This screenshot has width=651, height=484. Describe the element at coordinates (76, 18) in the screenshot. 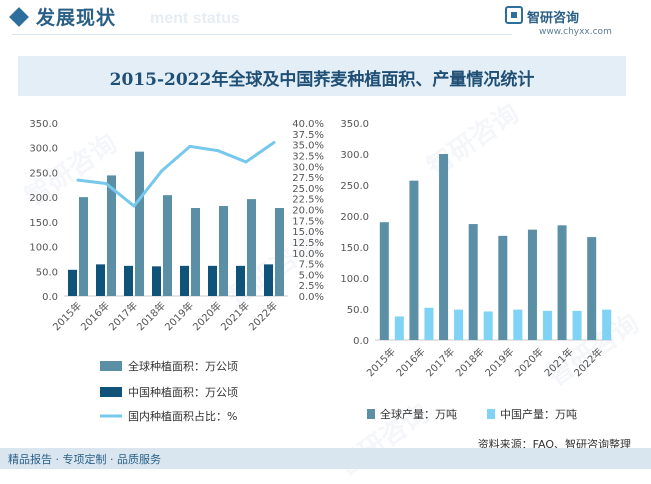

I see `section-title: 发展现状` at that location.